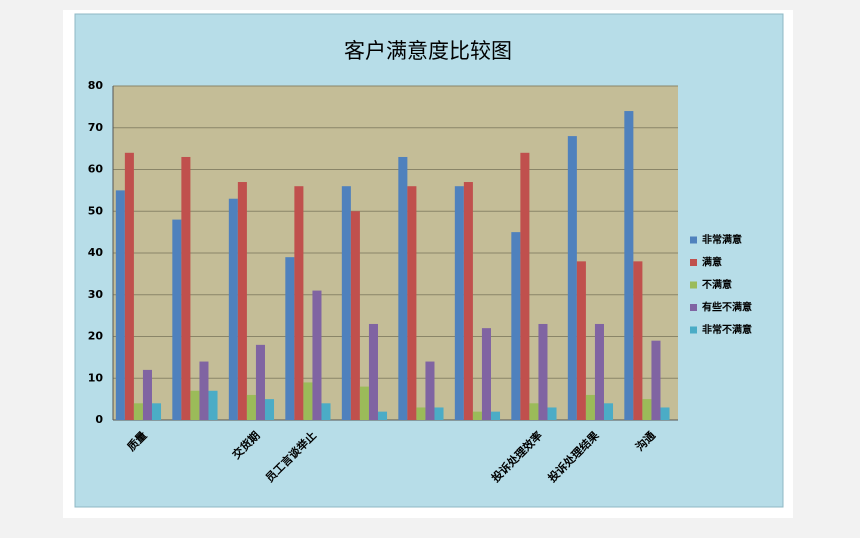 This screenshot has width=860, height=538. Describe the element at coordinates (99, 419) in the screenshot. I see `y-tick-label: 0` at that location.